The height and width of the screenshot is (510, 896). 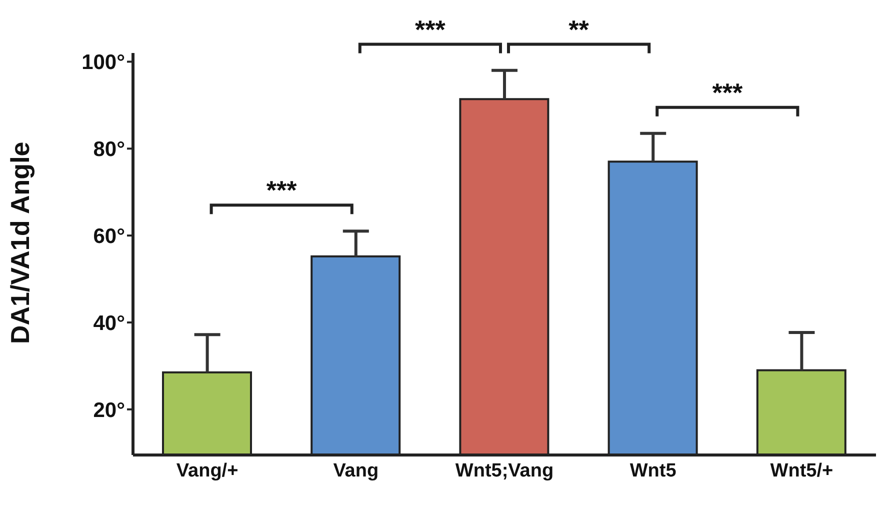 I want to click on x-tick-label: Wnt5;Vang, so click(x=504, y=471).